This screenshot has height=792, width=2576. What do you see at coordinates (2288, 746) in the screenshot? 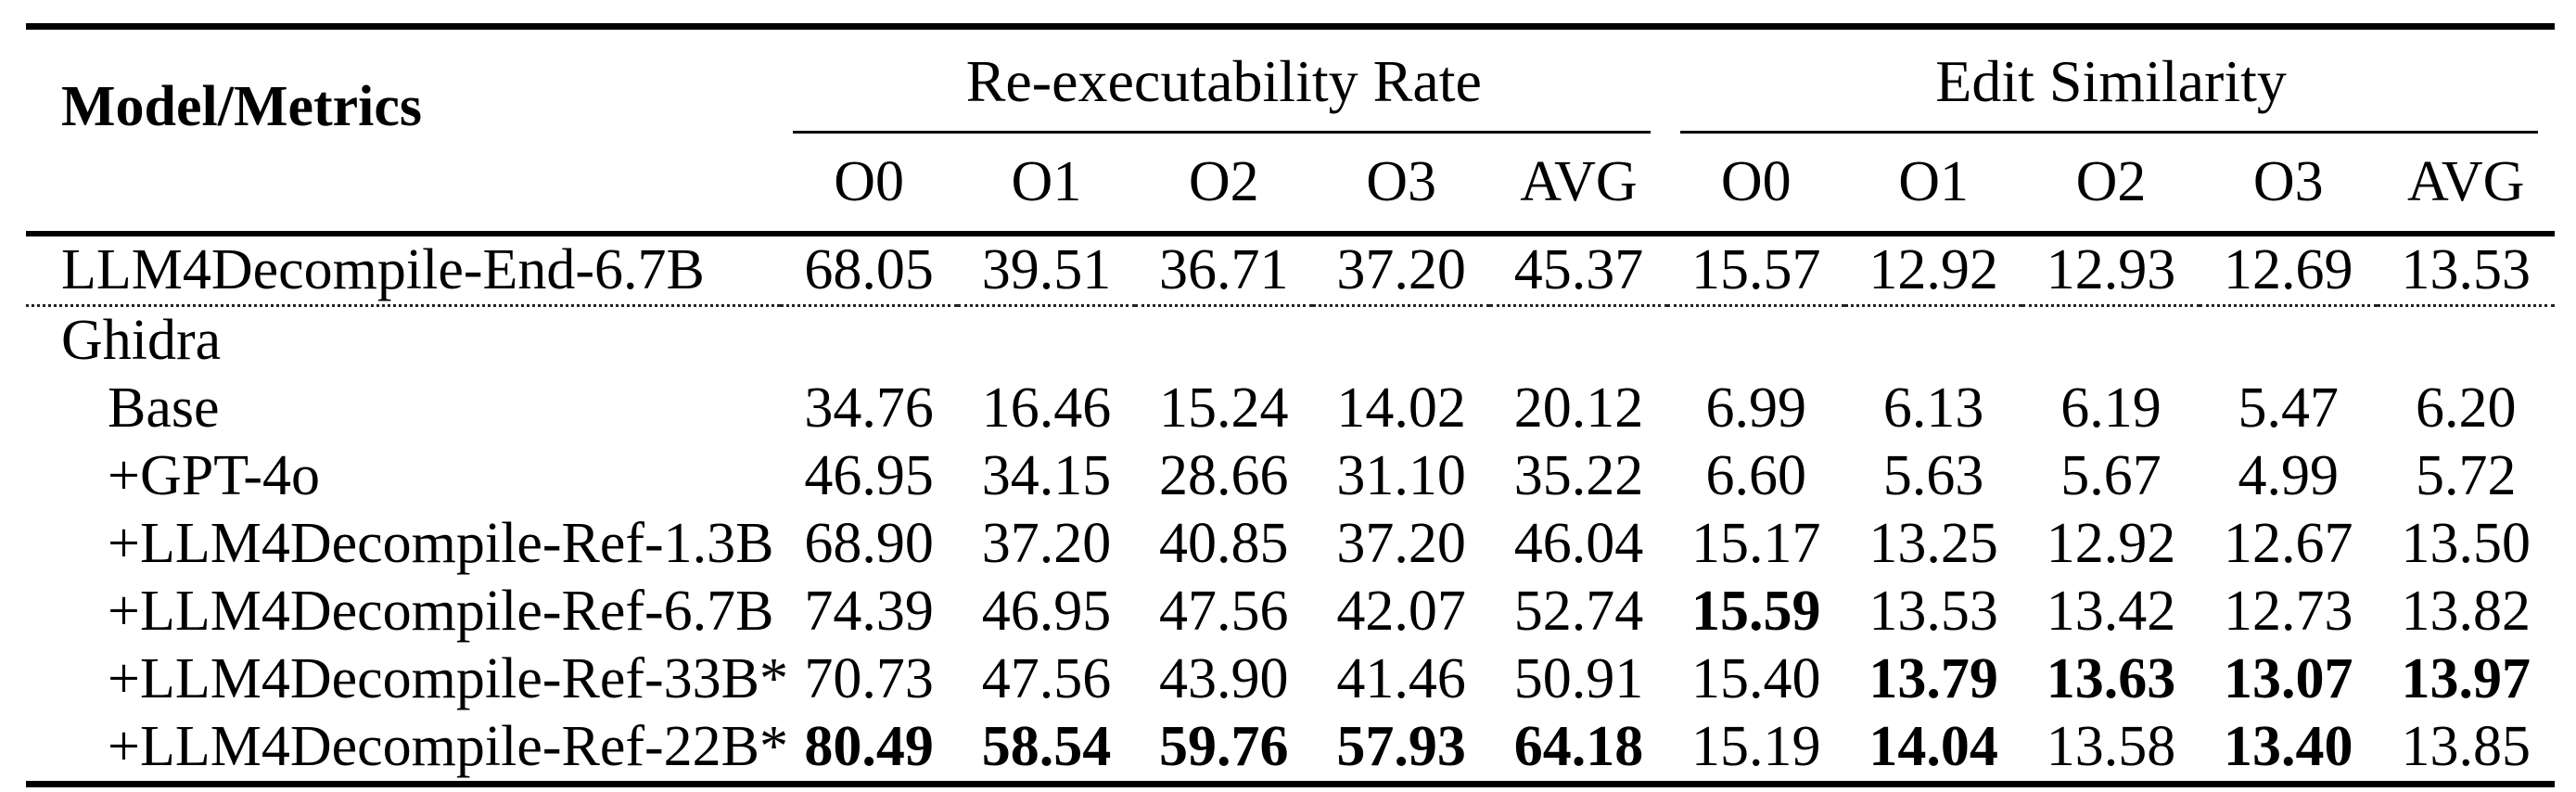
I see `value-cell: 13.40` at bounding box center [2288, 746].